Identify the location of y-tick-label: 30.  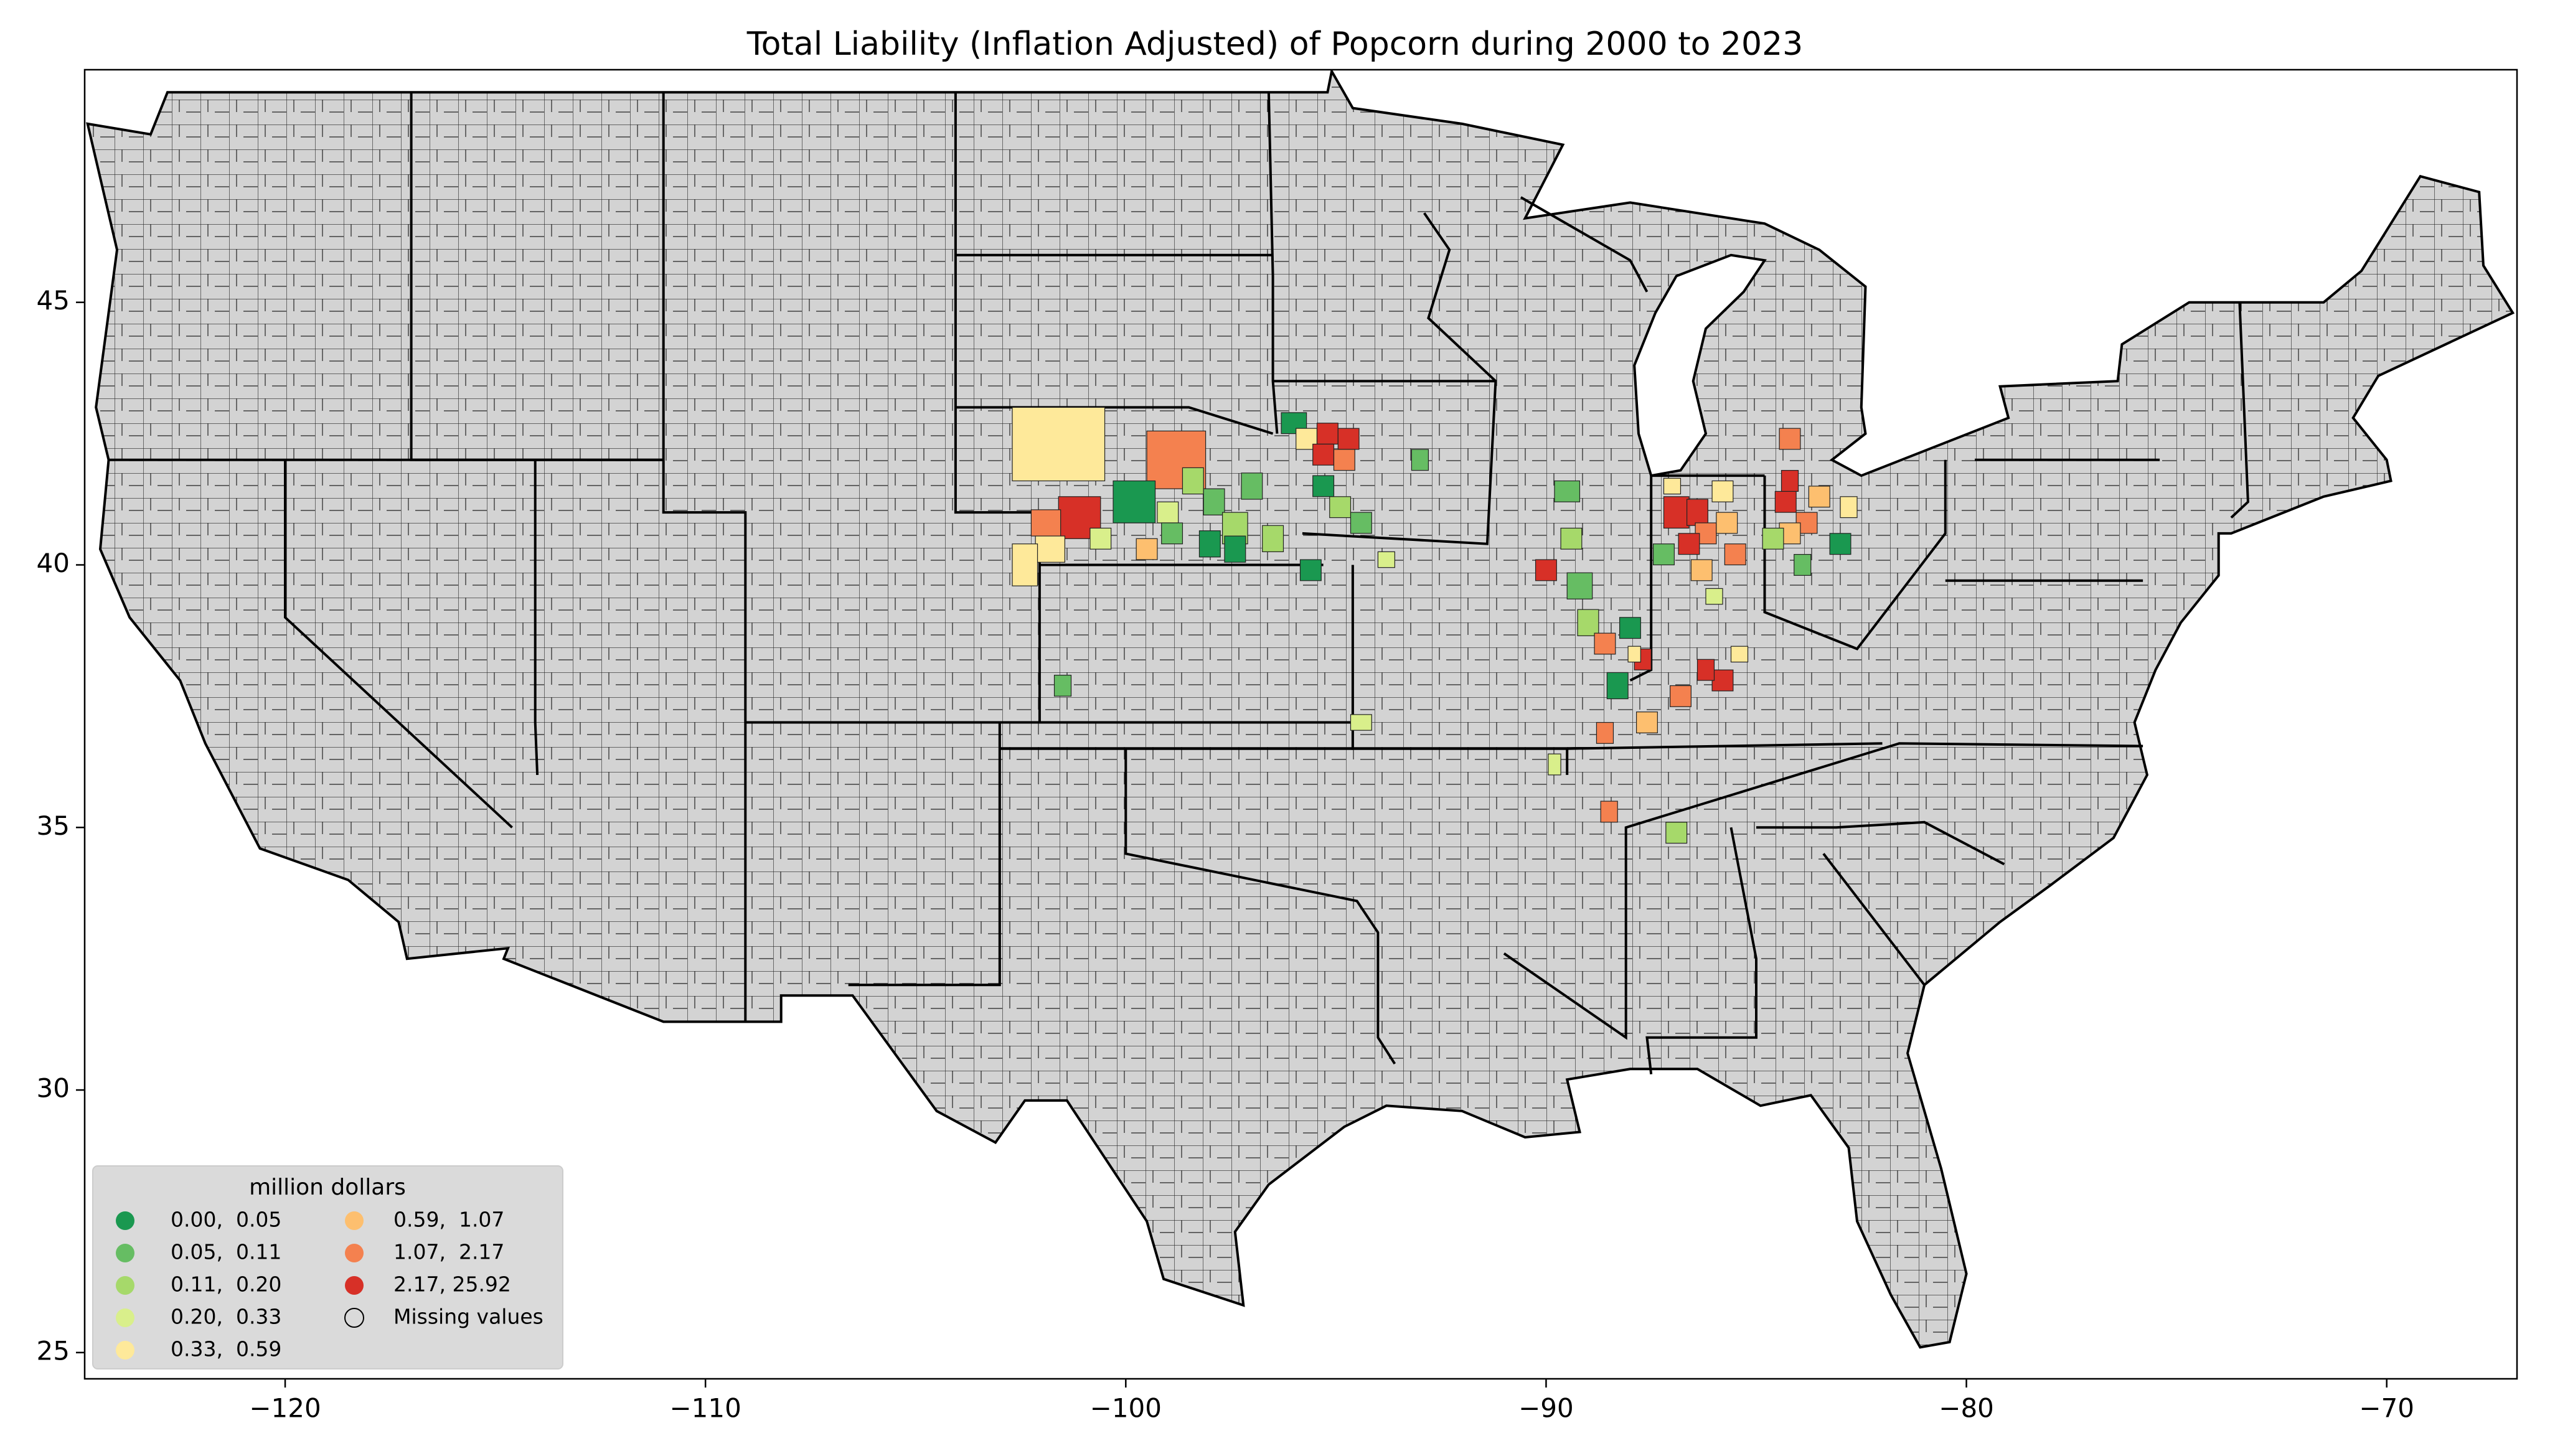
(53, 1088).